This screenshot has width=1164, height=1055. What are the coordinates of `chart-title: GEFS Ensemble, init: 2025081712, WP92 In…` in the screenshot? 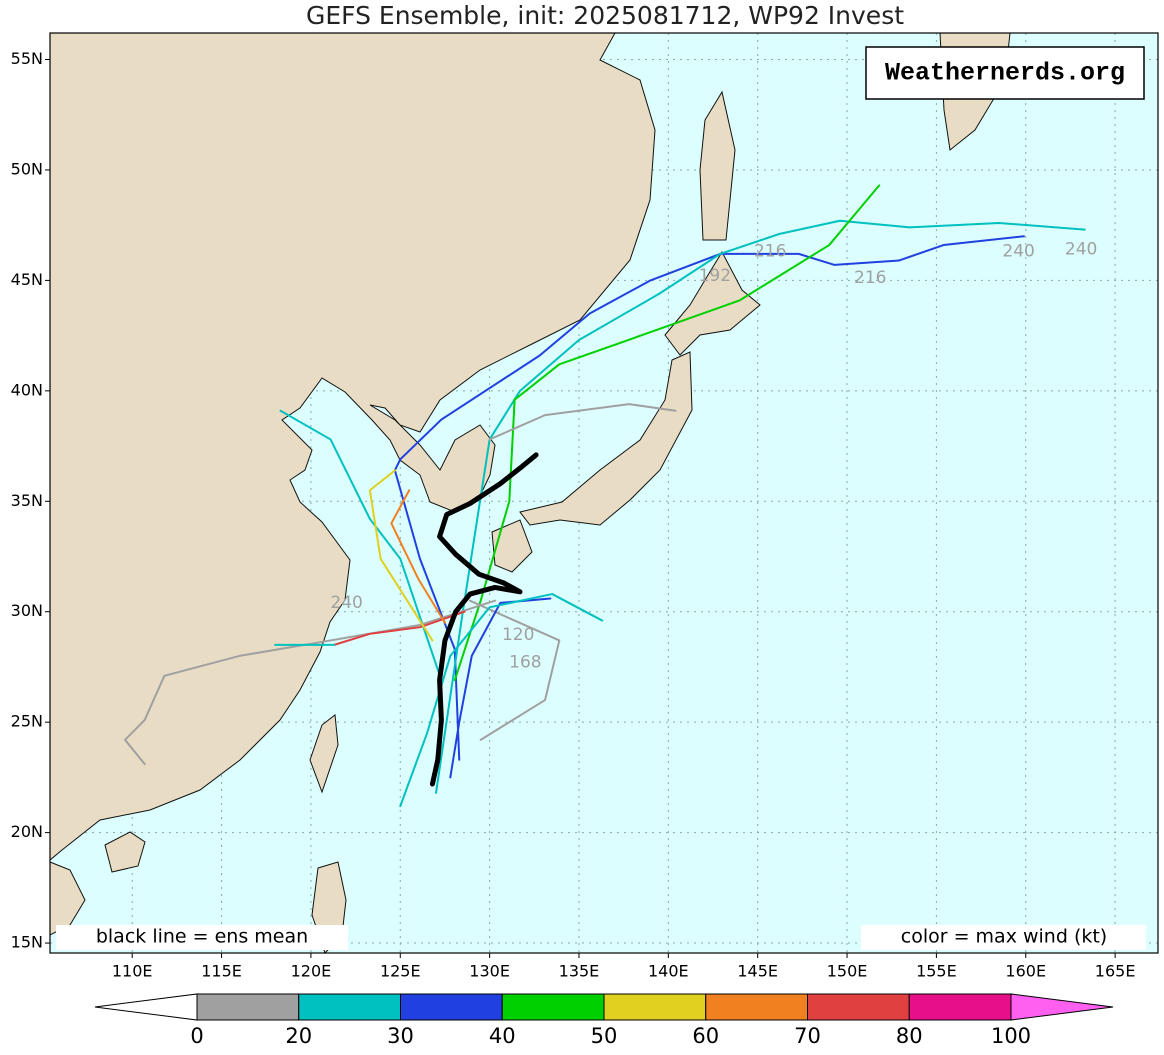 It's located at (605, 15).